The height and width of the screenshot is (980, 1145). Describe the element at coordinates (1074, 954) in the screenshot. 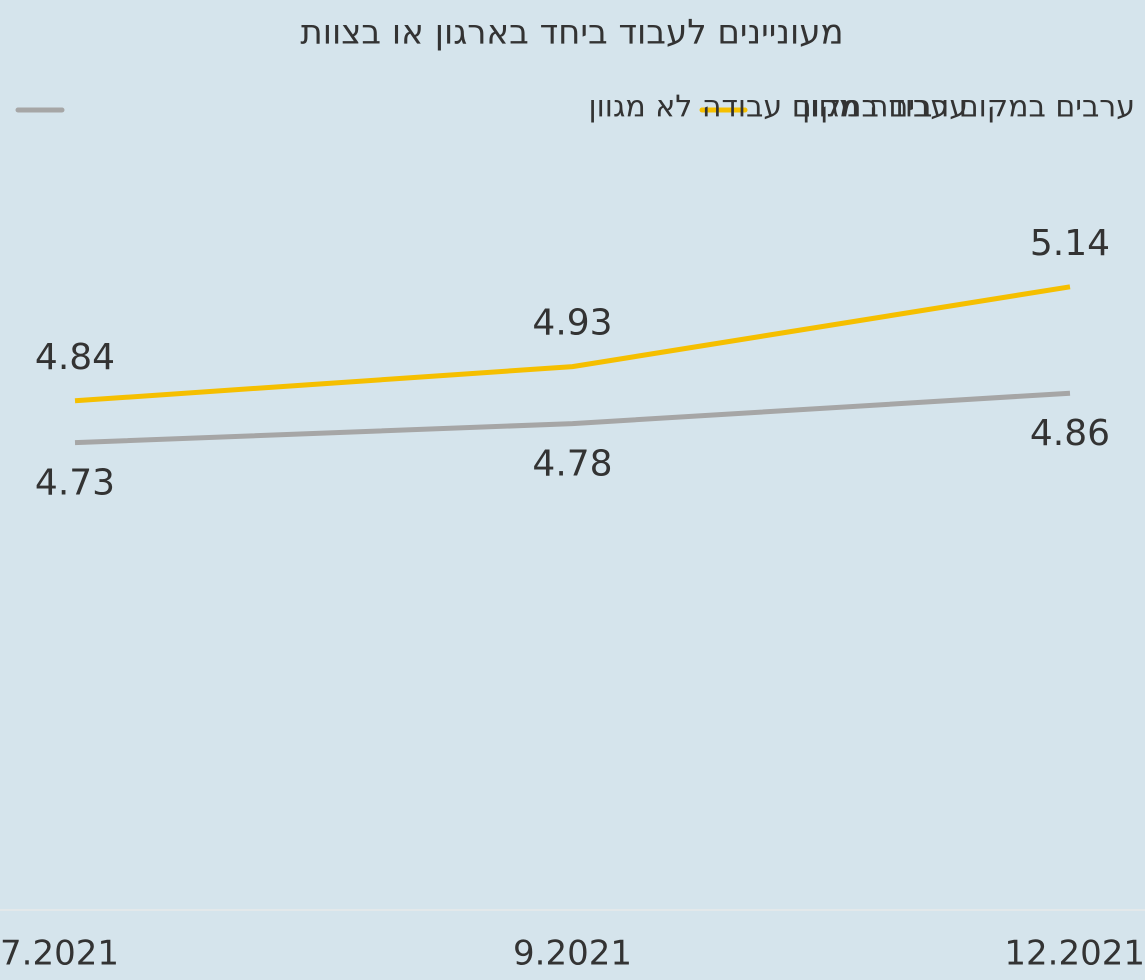

I see `x-tick-label: 12.2021` at that location.